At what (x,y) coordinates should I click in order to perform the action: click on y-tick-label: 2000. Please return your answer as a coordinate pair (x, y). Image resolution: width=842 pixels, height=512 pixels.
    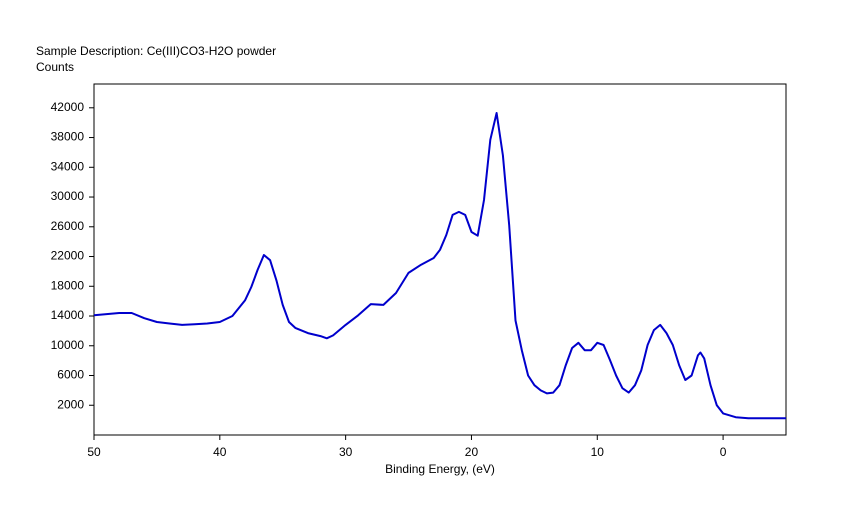
    Looking at the image, I should click on (70, 404).